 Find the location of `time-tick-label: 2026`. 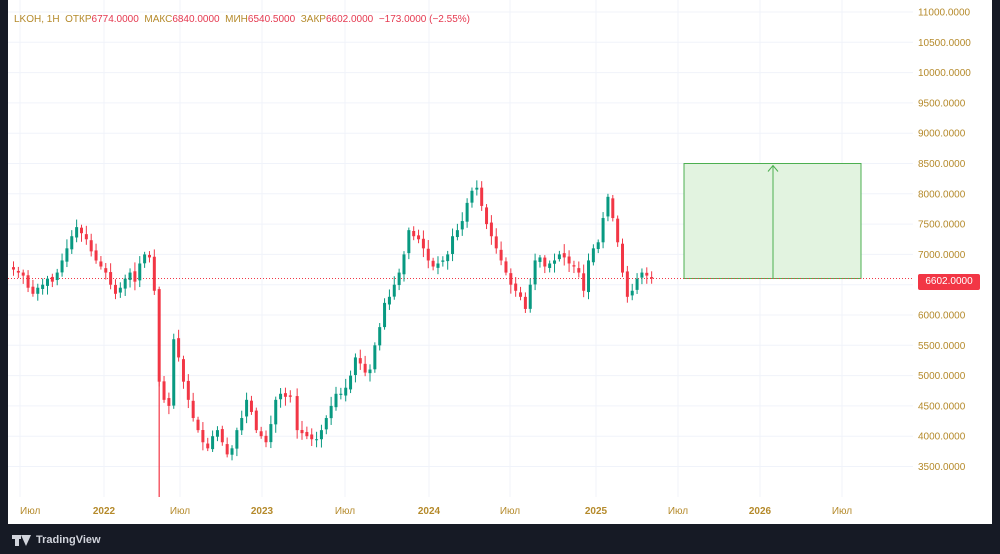

time-tick-label: 2026 is located at coordinates (760, 511).